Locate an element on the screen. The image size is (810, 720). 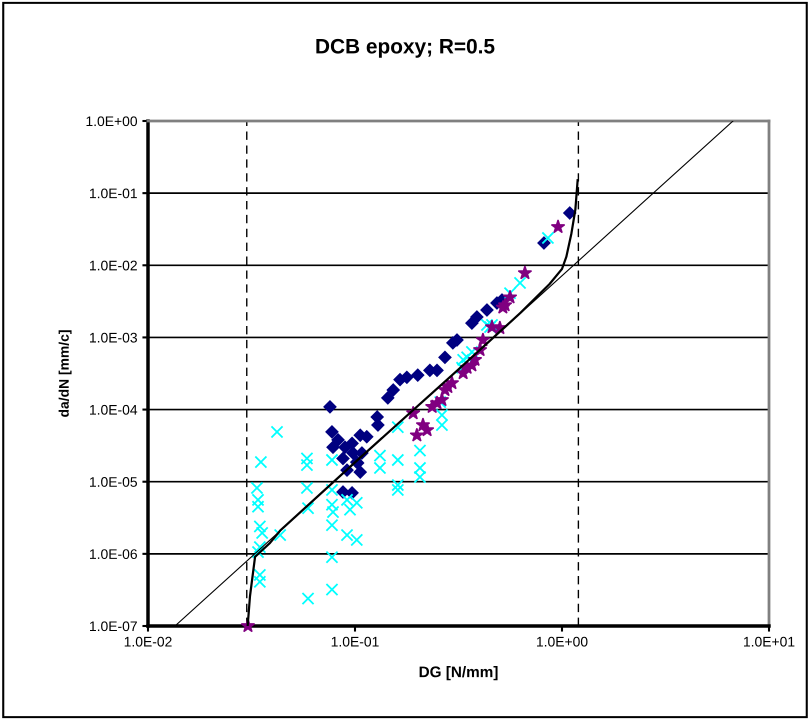
y-tick-label: 1.0E-05 is located at coordinates (114, 482).